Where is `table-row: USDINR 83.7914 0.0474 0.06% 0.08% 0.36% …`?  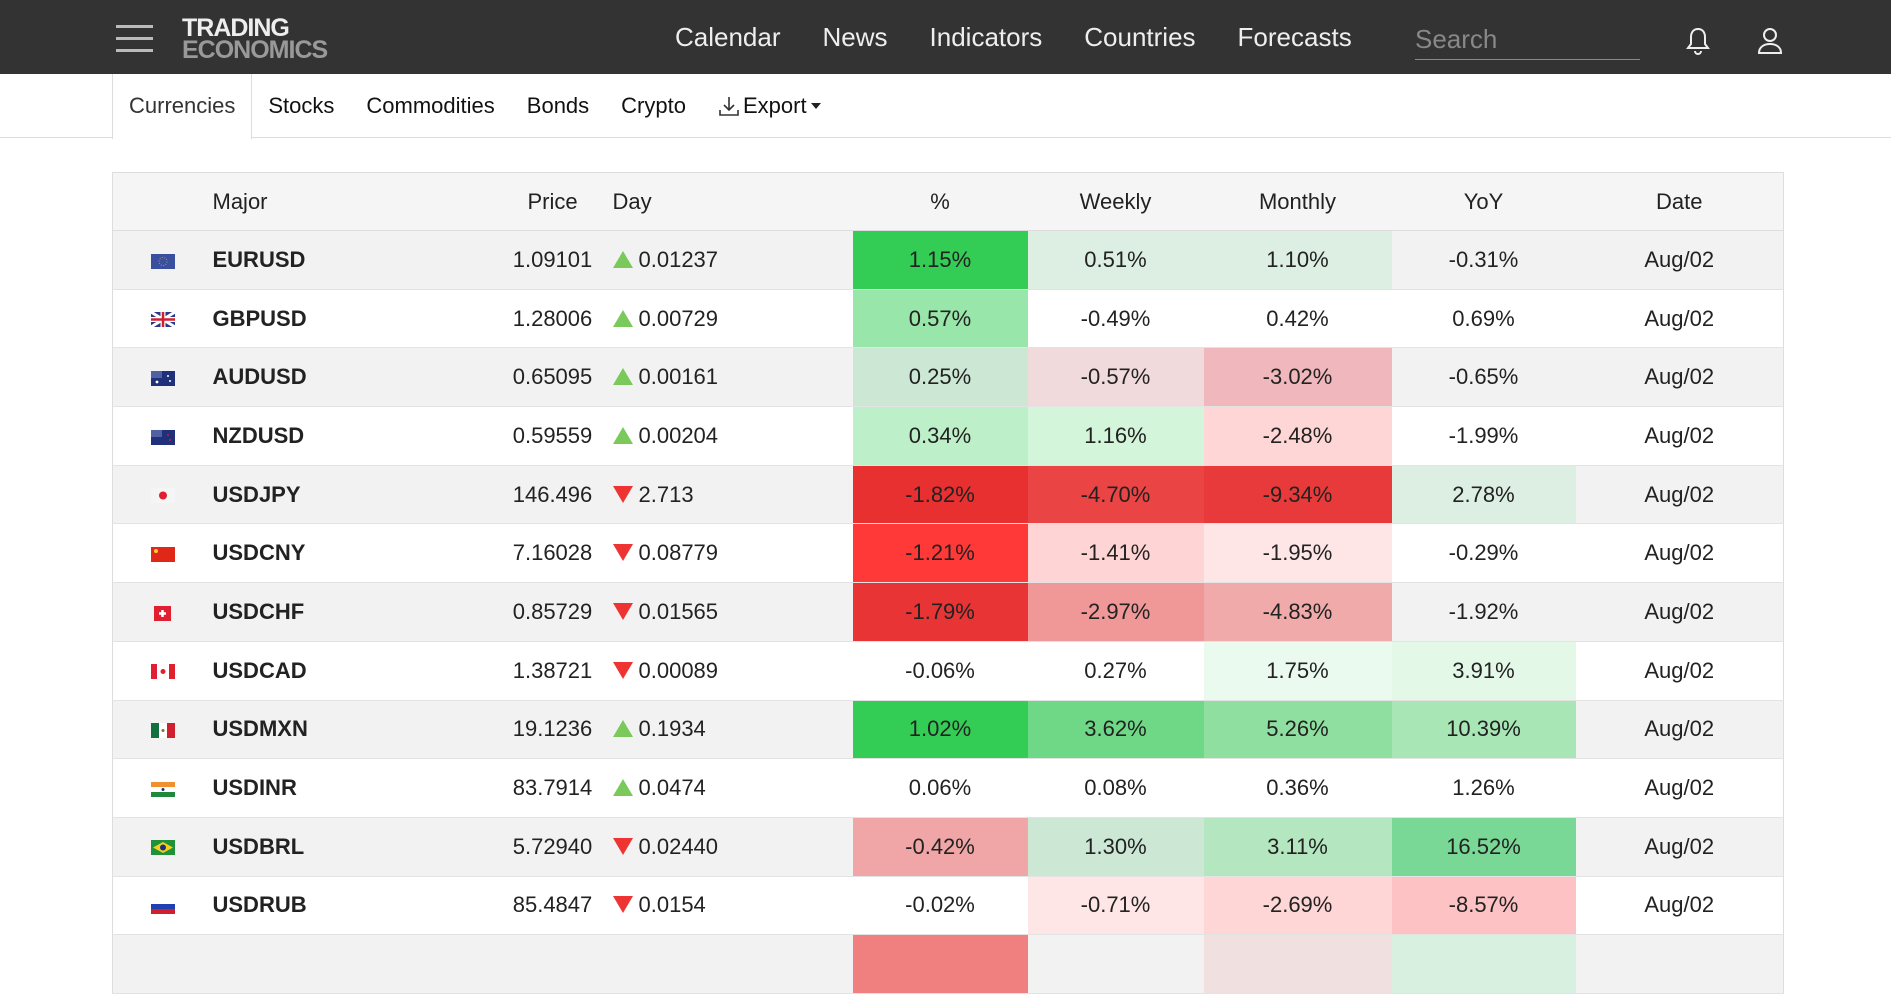
table-row: USDINR 83.7914 0.0474 0.06% 0.08% 0.36% … is located at coordinates (948, 788).